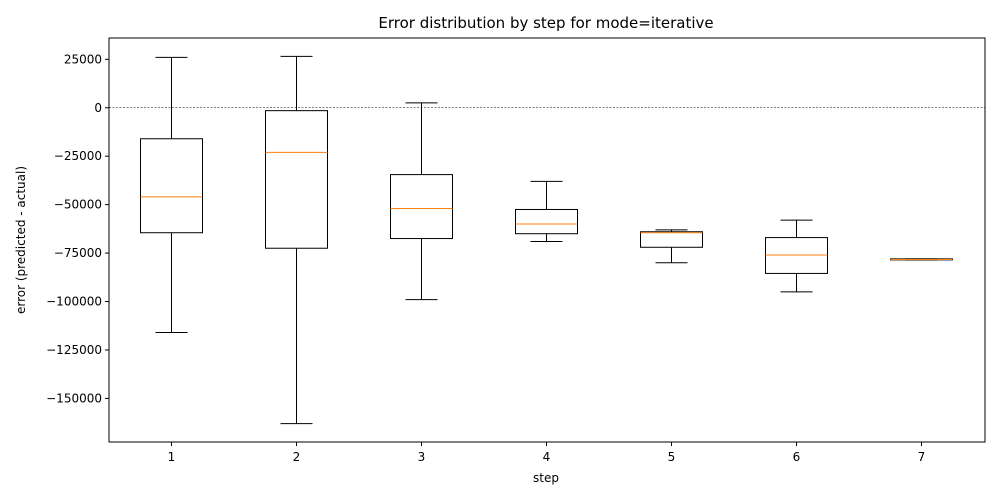 Image resolution: width=1000 pixels, height=500 pixels. Describe the element at coordinates (74, 398) in the screenshot. I see `y-tick-label: −150000` at that location.